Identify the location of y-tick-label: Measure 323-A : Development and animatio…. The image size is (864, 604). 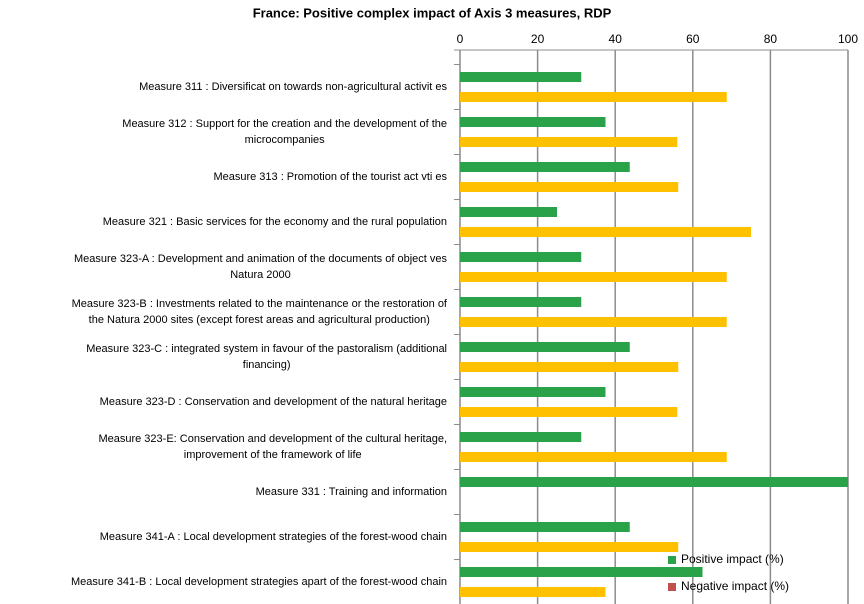
(260, 267).